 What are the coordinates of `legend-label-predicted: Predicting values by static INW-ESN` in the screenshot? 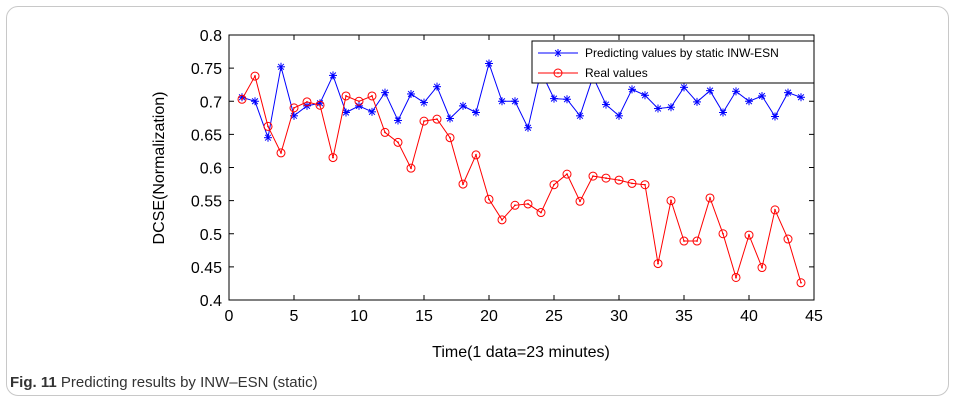 It's located at (682, 53).